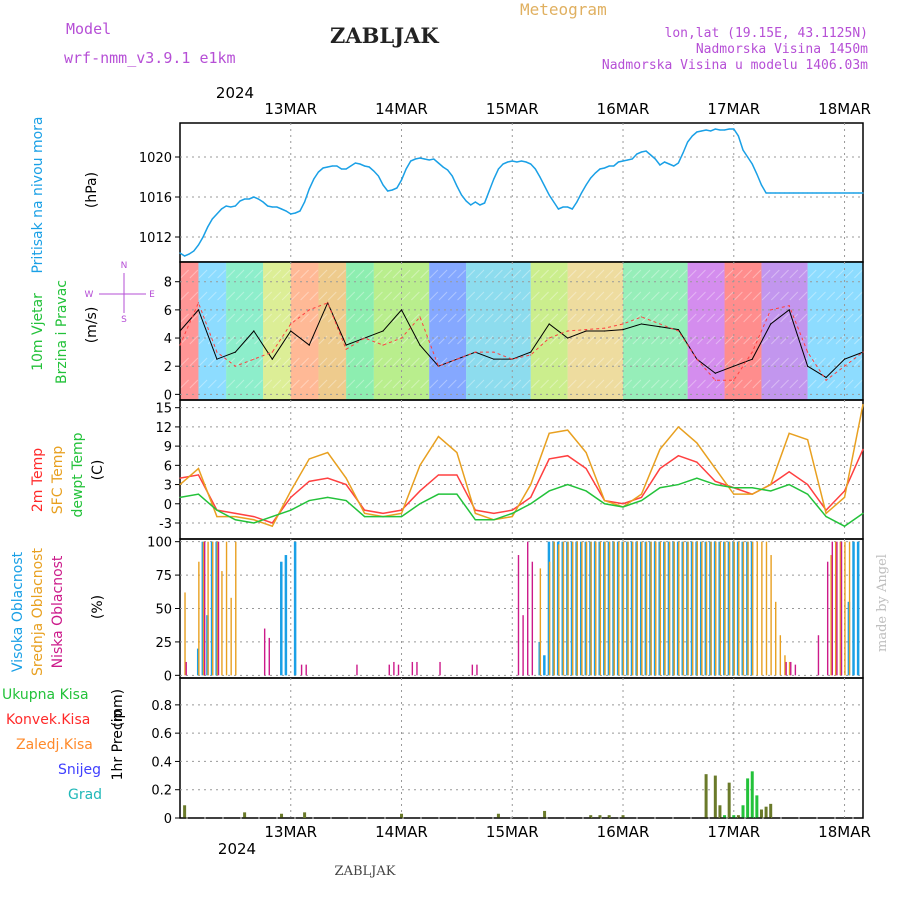 This screenshot has width=900, height=900. Describe the element at coordinates (168, 283) in the screenshot. I see `y-tick-label: 8` at that location.